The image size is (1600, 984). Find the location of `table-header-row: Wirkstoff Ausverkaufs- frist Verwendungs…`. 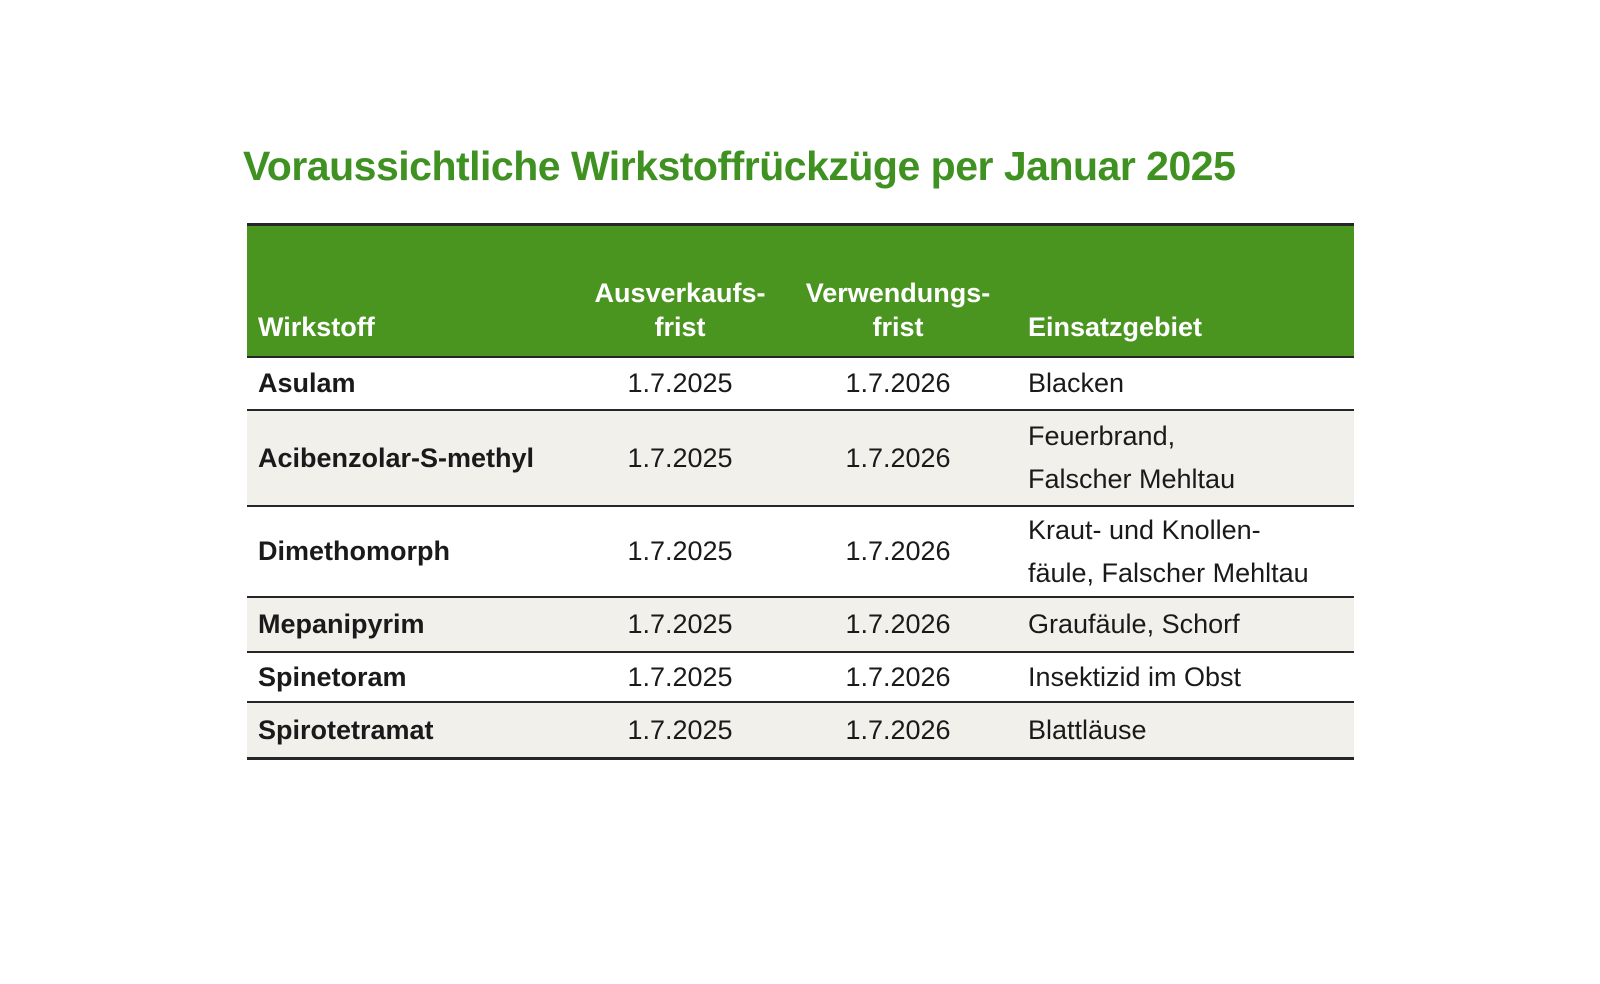

table-header-row: Wirkstoff Ausverkaufs- frist Verwendungs… is located at coordinates (800, 292).